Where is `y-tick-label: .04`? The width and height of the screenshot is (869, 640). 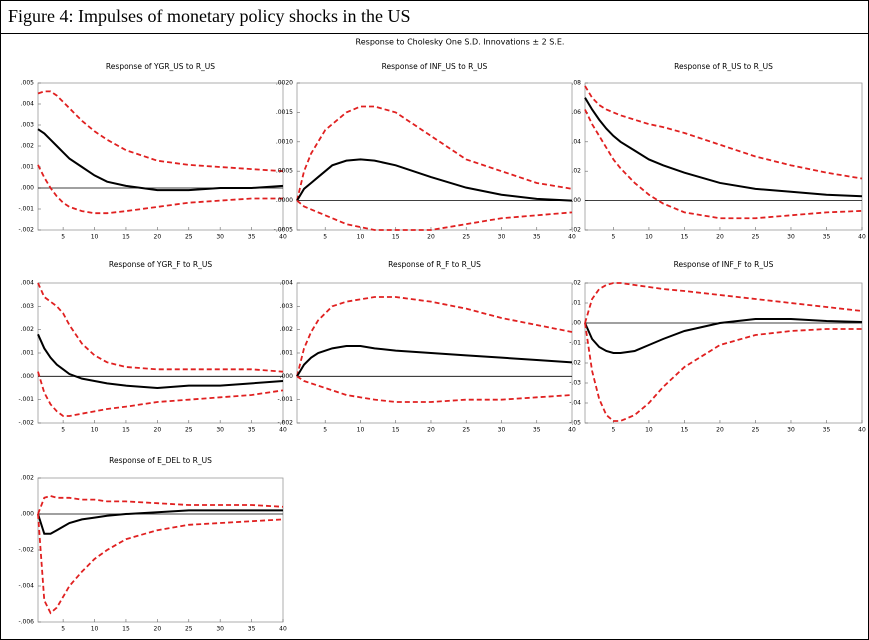
y-tick-label: .04 is located at coordinates (576, 141).